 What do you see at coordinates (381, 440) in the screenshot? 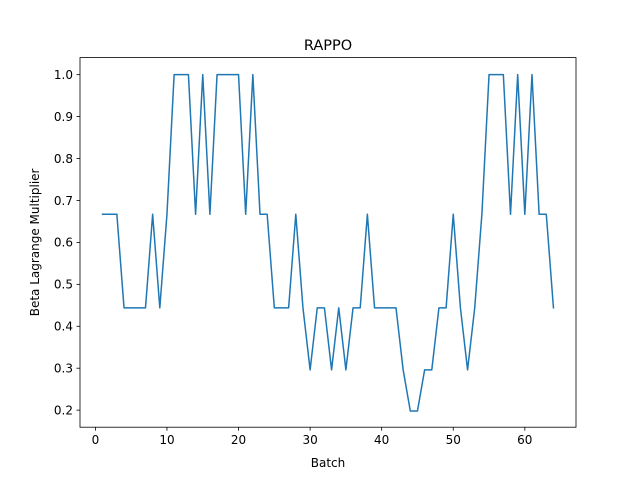
I see `x-tick-label: 40` at bounding box center [381, 440].